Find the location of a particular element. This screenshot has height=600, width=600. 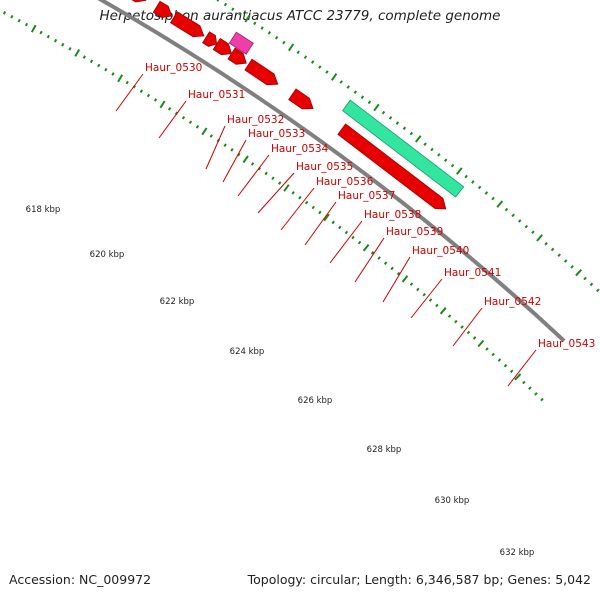

gene-callout: Haur_0541 is located at coordinates (455, 293).